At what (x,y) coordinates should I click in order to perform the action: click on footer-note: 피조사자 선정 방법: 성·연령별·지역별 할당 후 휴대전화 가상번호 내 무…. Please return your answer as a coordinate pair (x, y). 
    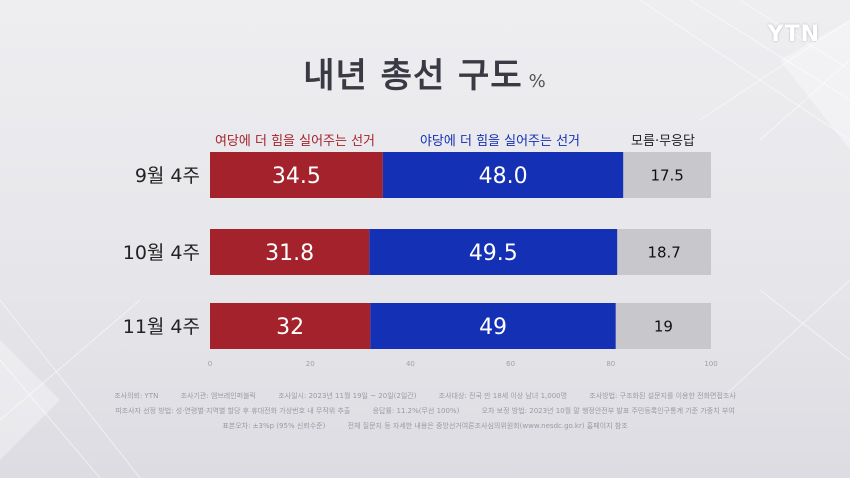
    Looking at the image, I should click on (233, 411).